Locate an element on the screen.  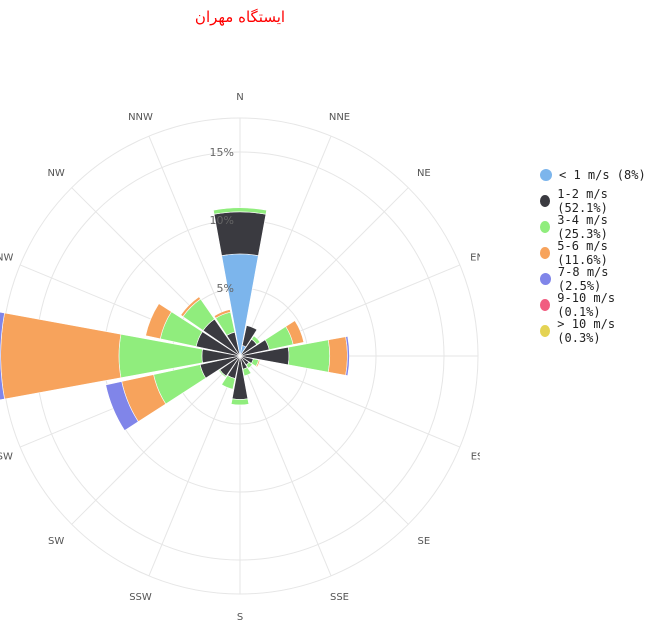
legend-item: 9-10 m/s (0.1%) is located at coordinates (595, 305).